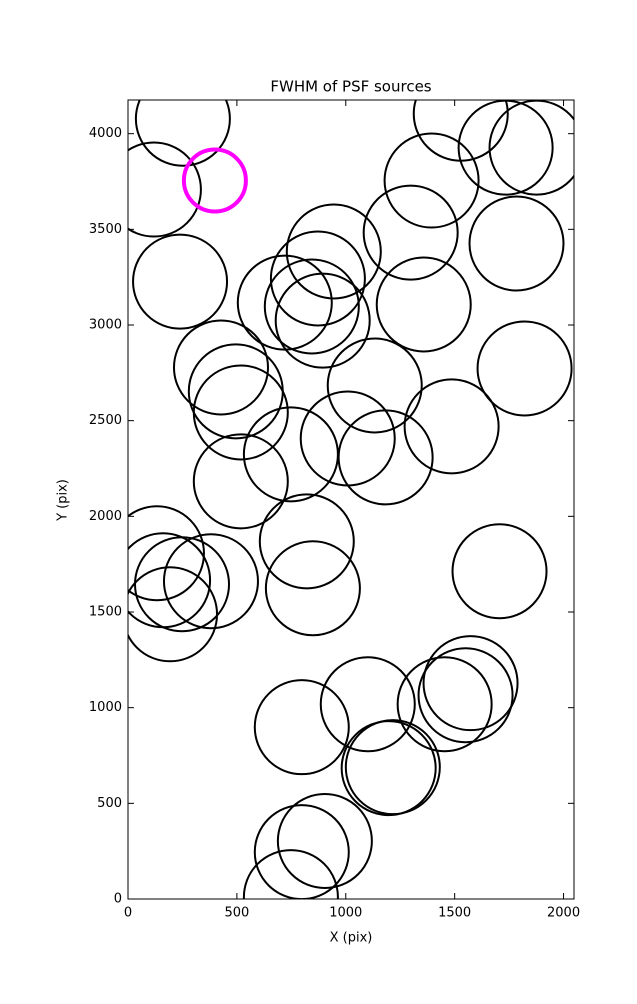 The image size is (637, 1004). Describe the element at coordinates (236, 913) in the screenshot. I see `x-tick-label: 500` at that location.